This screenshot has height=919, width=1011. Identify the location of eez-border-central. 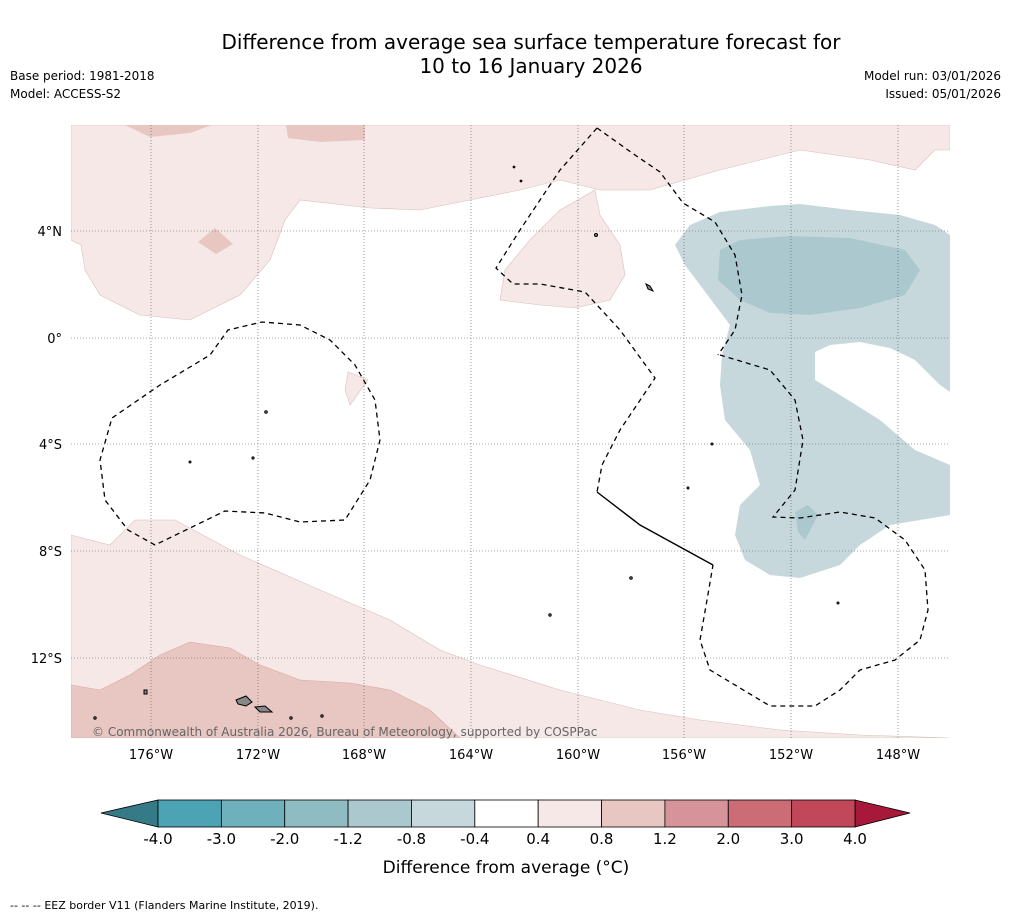
(669, 241).